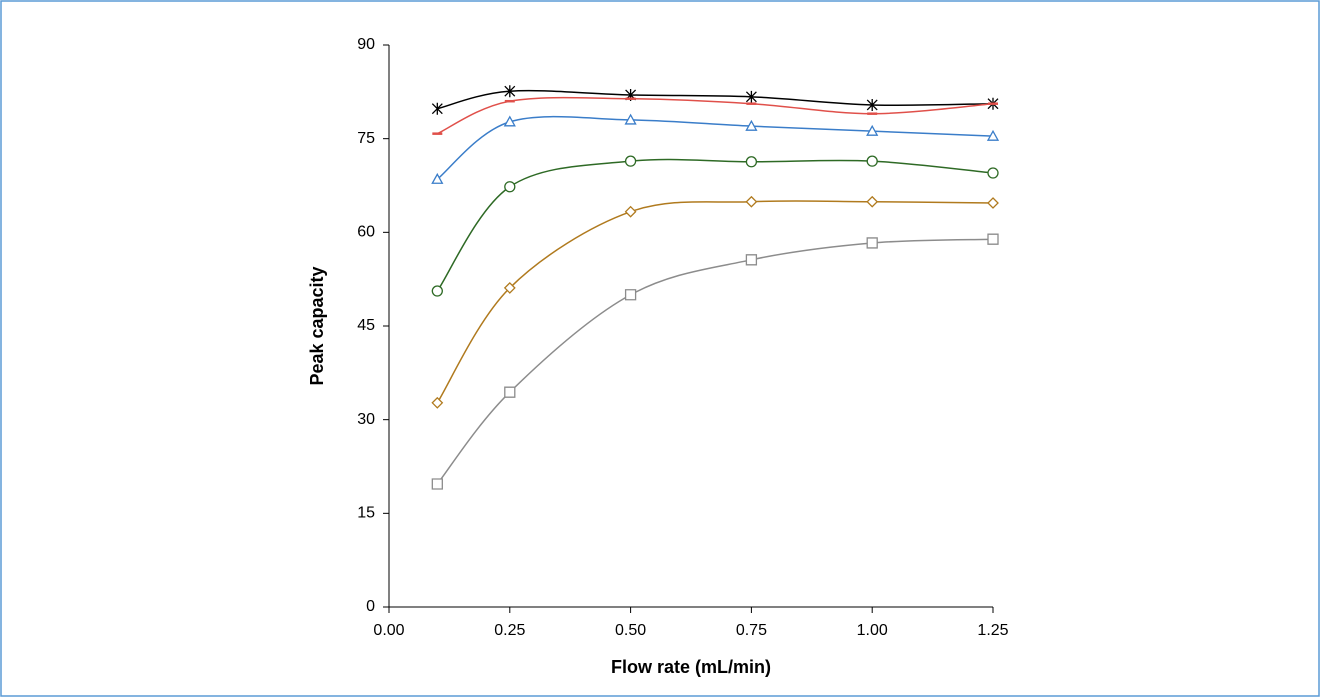 The height and width of the screenshot is (697, 1320). Describe the element at coordinates (366, 232) in the screenshot. I see `y-tick-label: 60` at that location.